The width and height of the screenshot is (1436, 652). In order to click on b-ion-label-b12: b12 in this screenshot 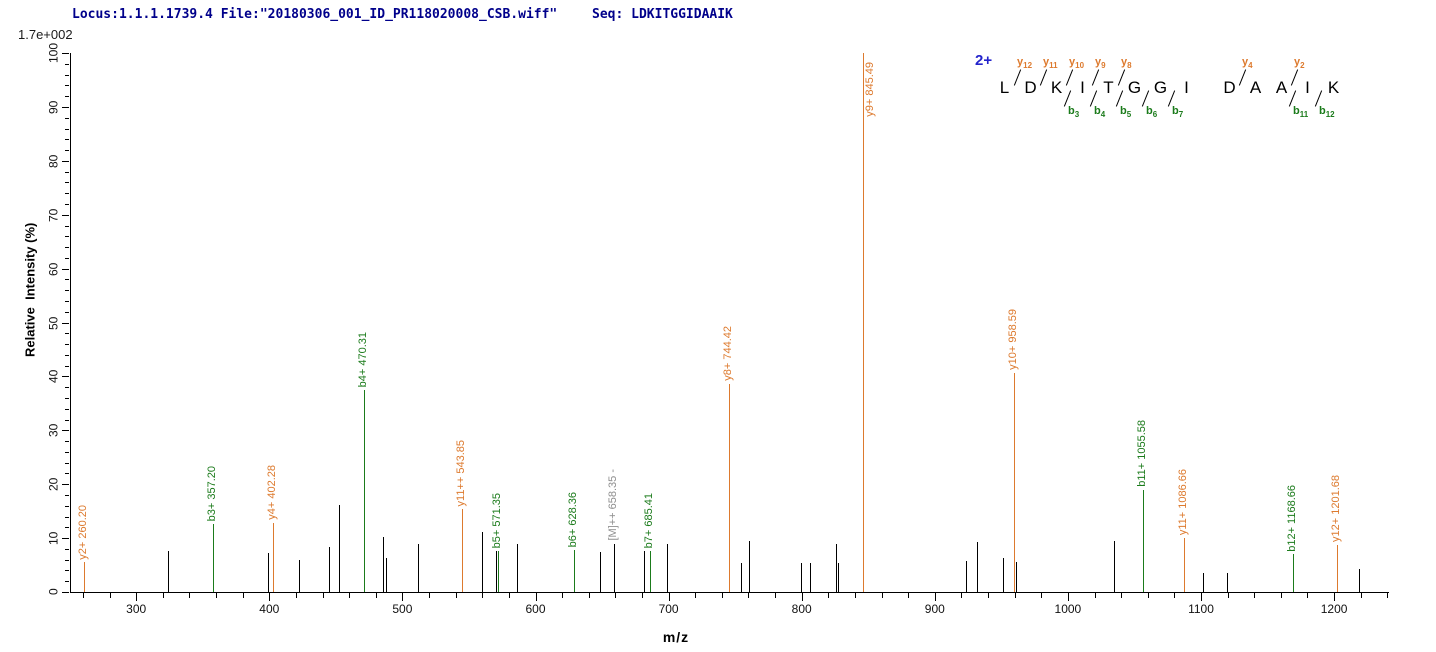, I will do `click(1327, 112)`.